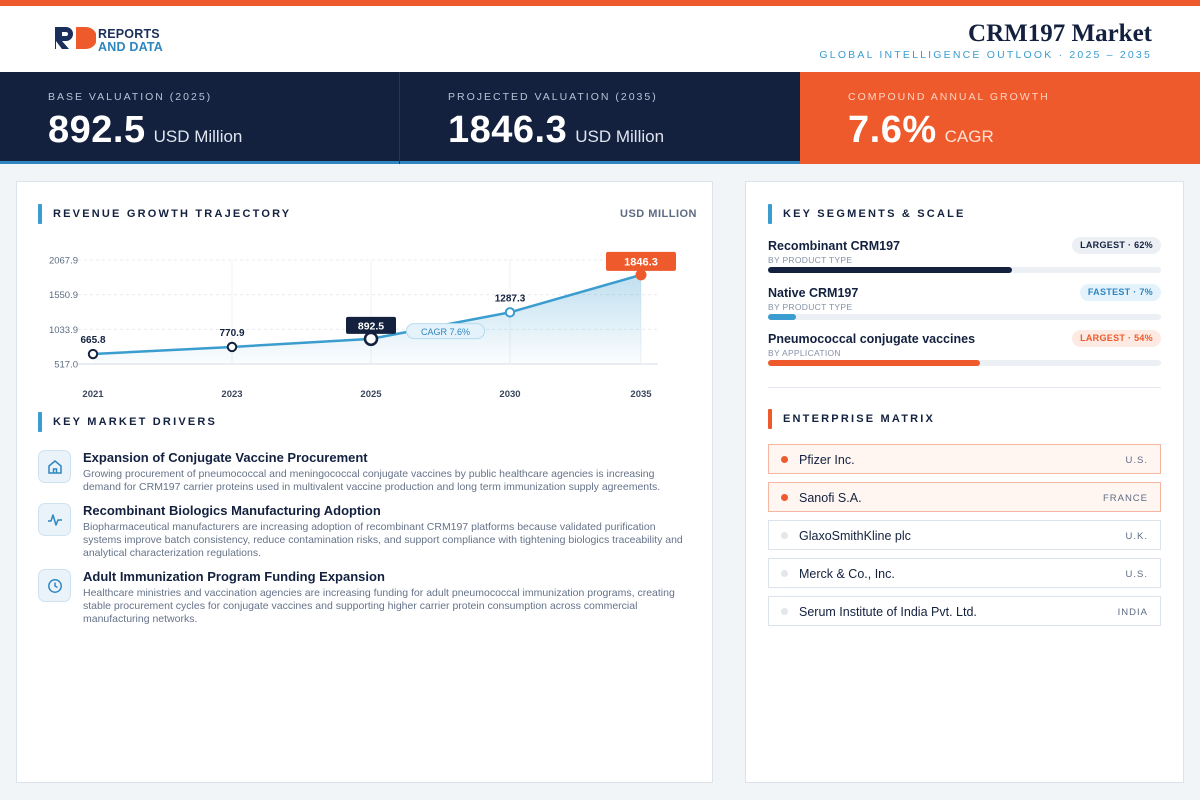  Describe the element at coordinates (509, 394) in the screenshot. I see `x-tick-label: 2030` at that location.